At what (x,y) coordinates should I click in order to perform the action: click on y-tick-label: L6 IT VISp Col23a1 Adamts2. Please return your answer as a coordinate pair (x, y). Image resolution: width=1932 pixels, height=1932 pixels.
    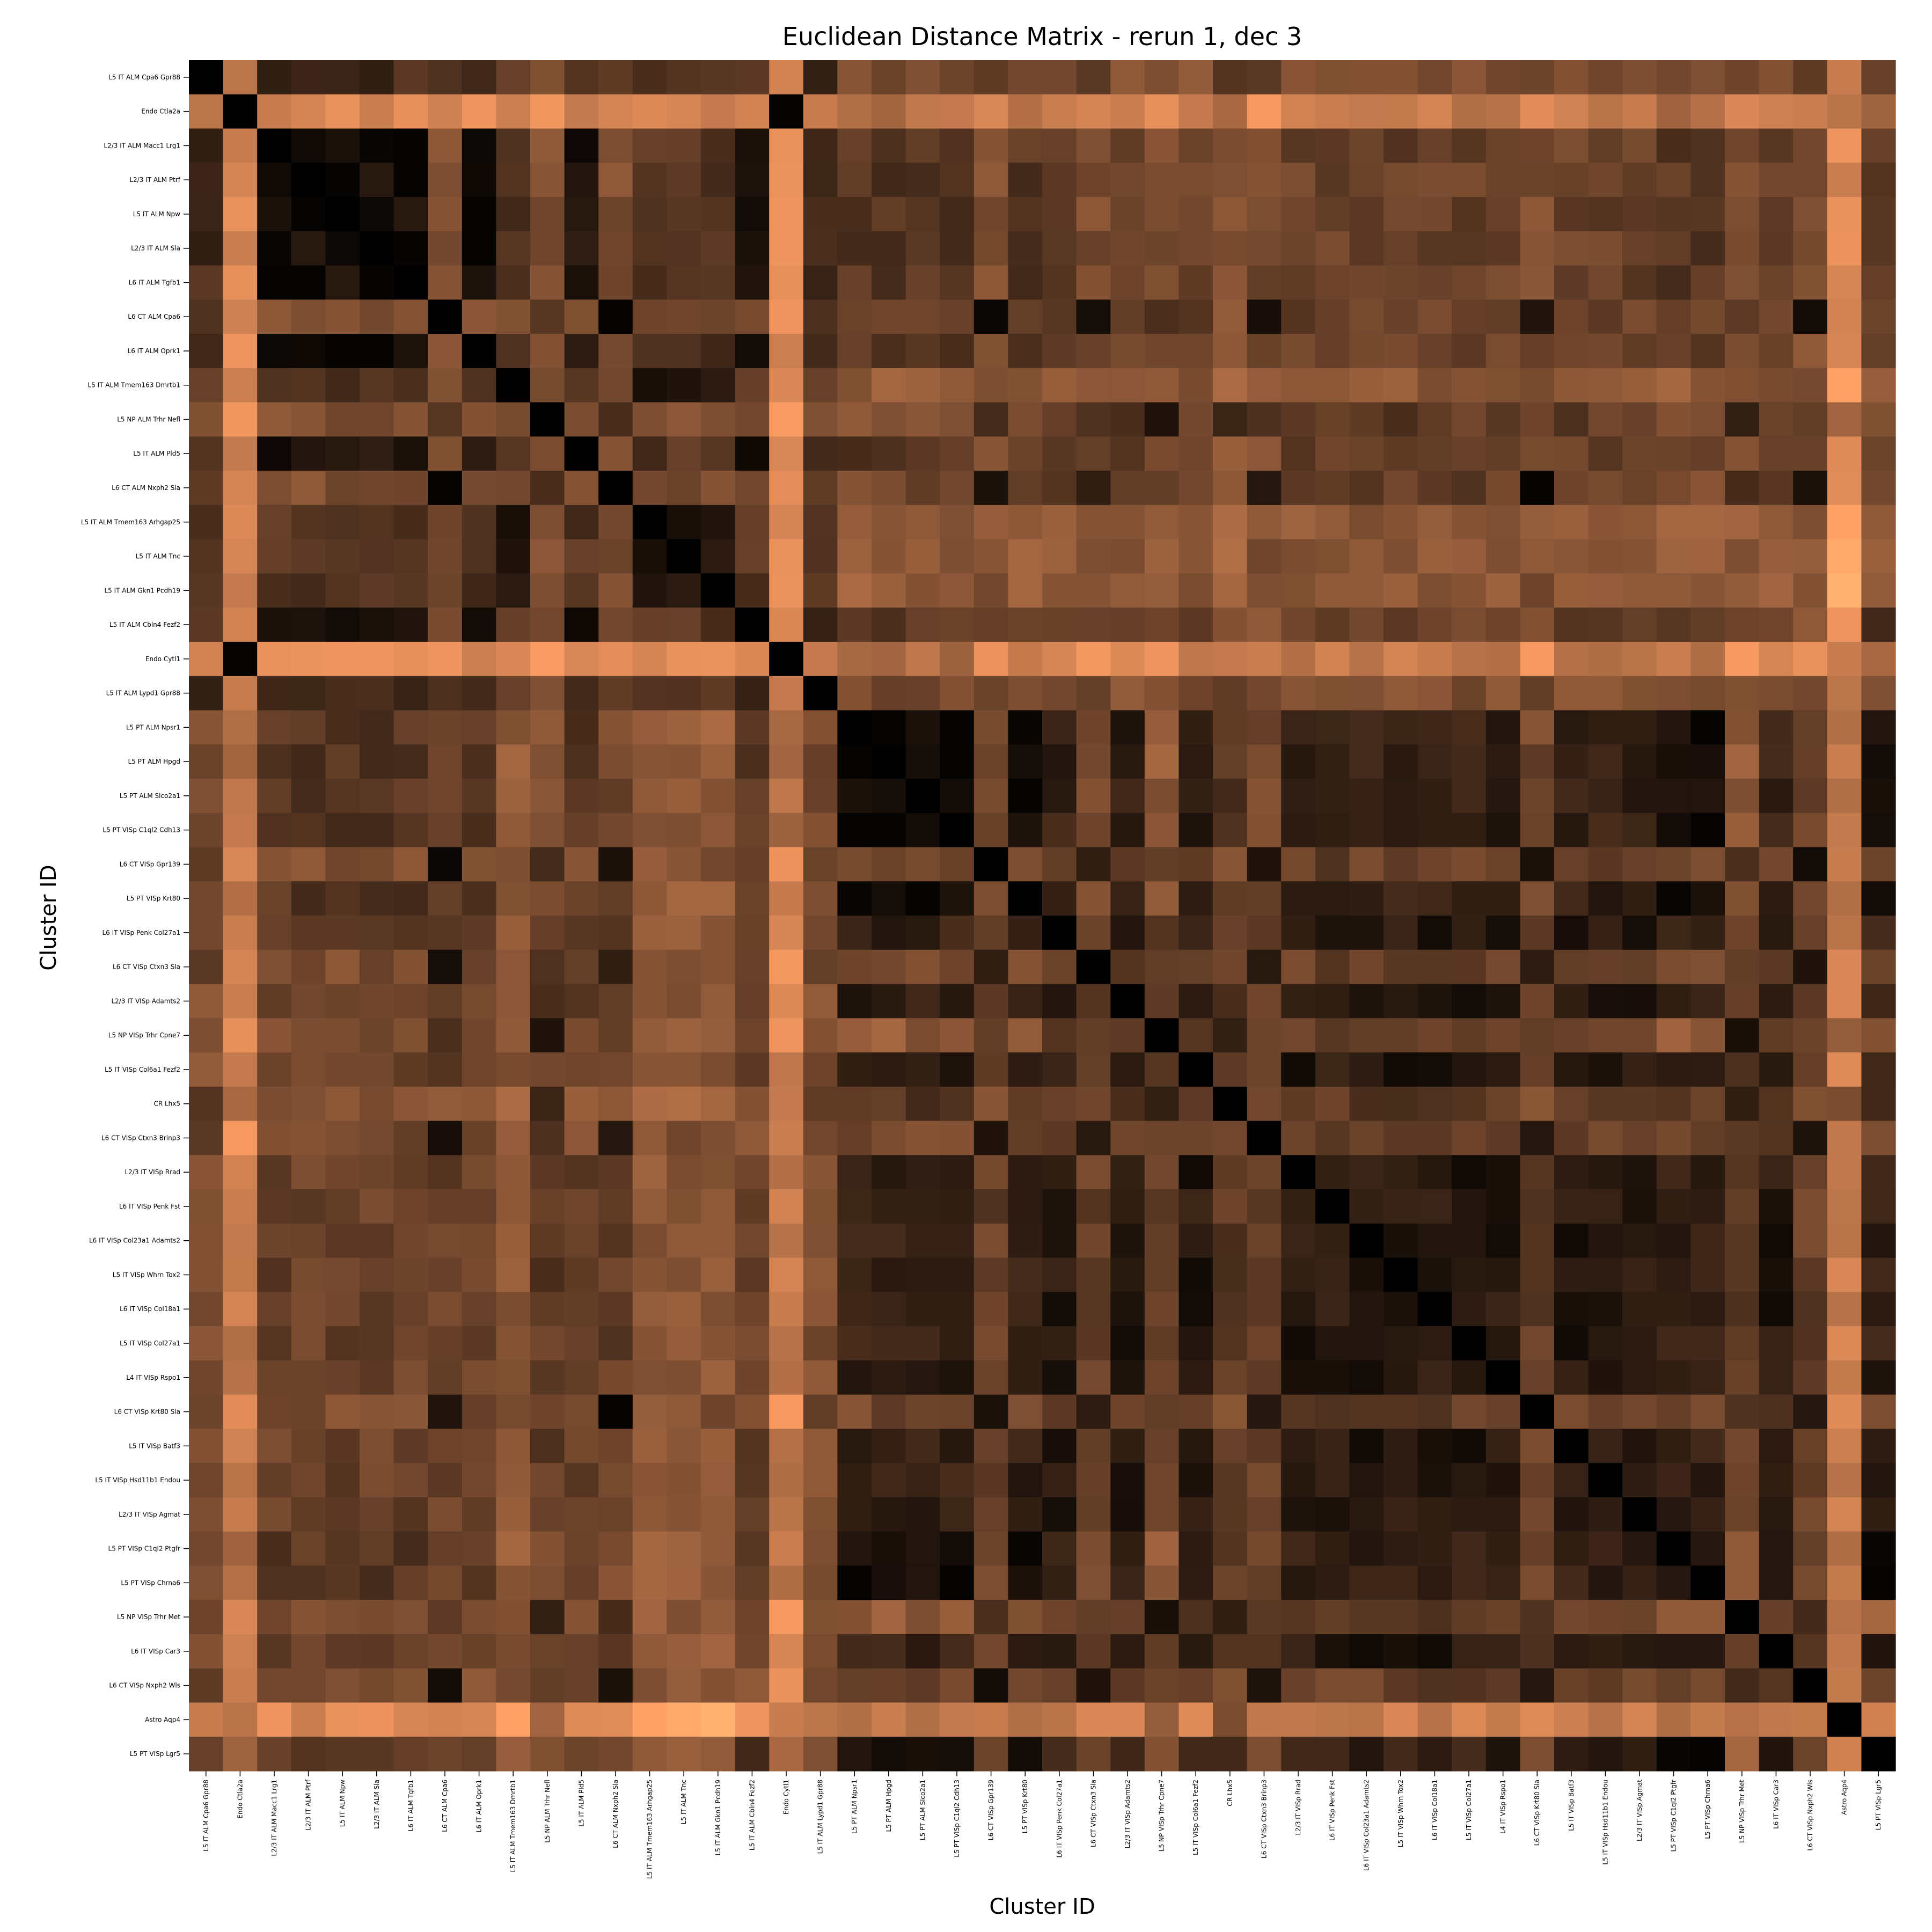
    Looking at the image, I should click on (134, 1241).